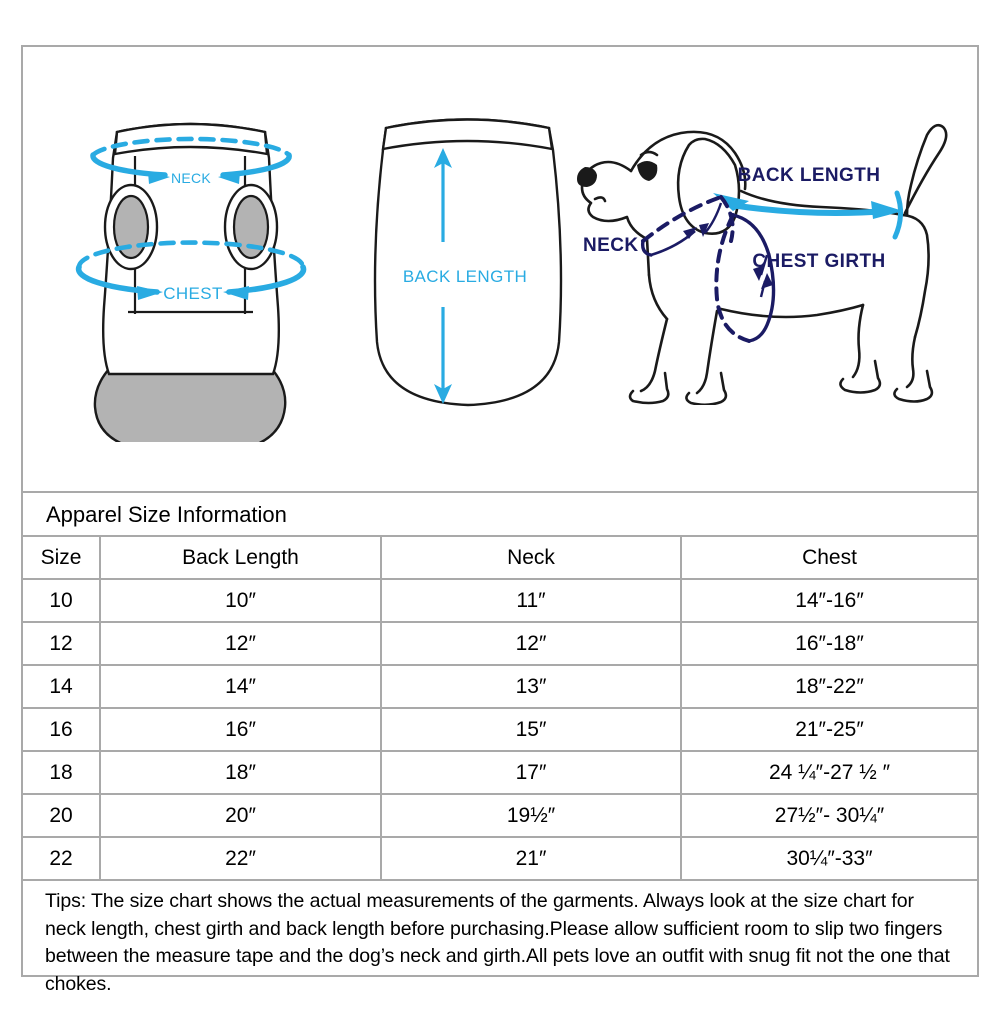 The width and height of the screenshot is (1000, 1022). Describe the element at coordinates (443, 394) in the screenshot. I see `back-length-arrowhead-bottom-icon` at that location.